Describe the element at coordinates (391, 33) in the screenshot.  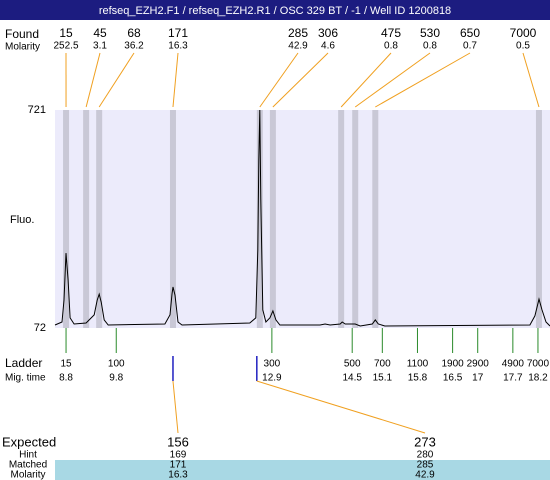
I see `found-size: 475` at that location.